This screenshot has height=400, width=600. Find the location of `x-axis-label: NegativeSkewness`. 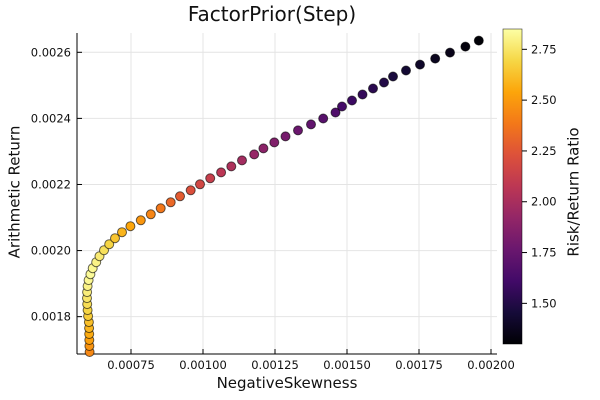

x-axis-label: NegativeSkewness is located at coordinates (287, 383).